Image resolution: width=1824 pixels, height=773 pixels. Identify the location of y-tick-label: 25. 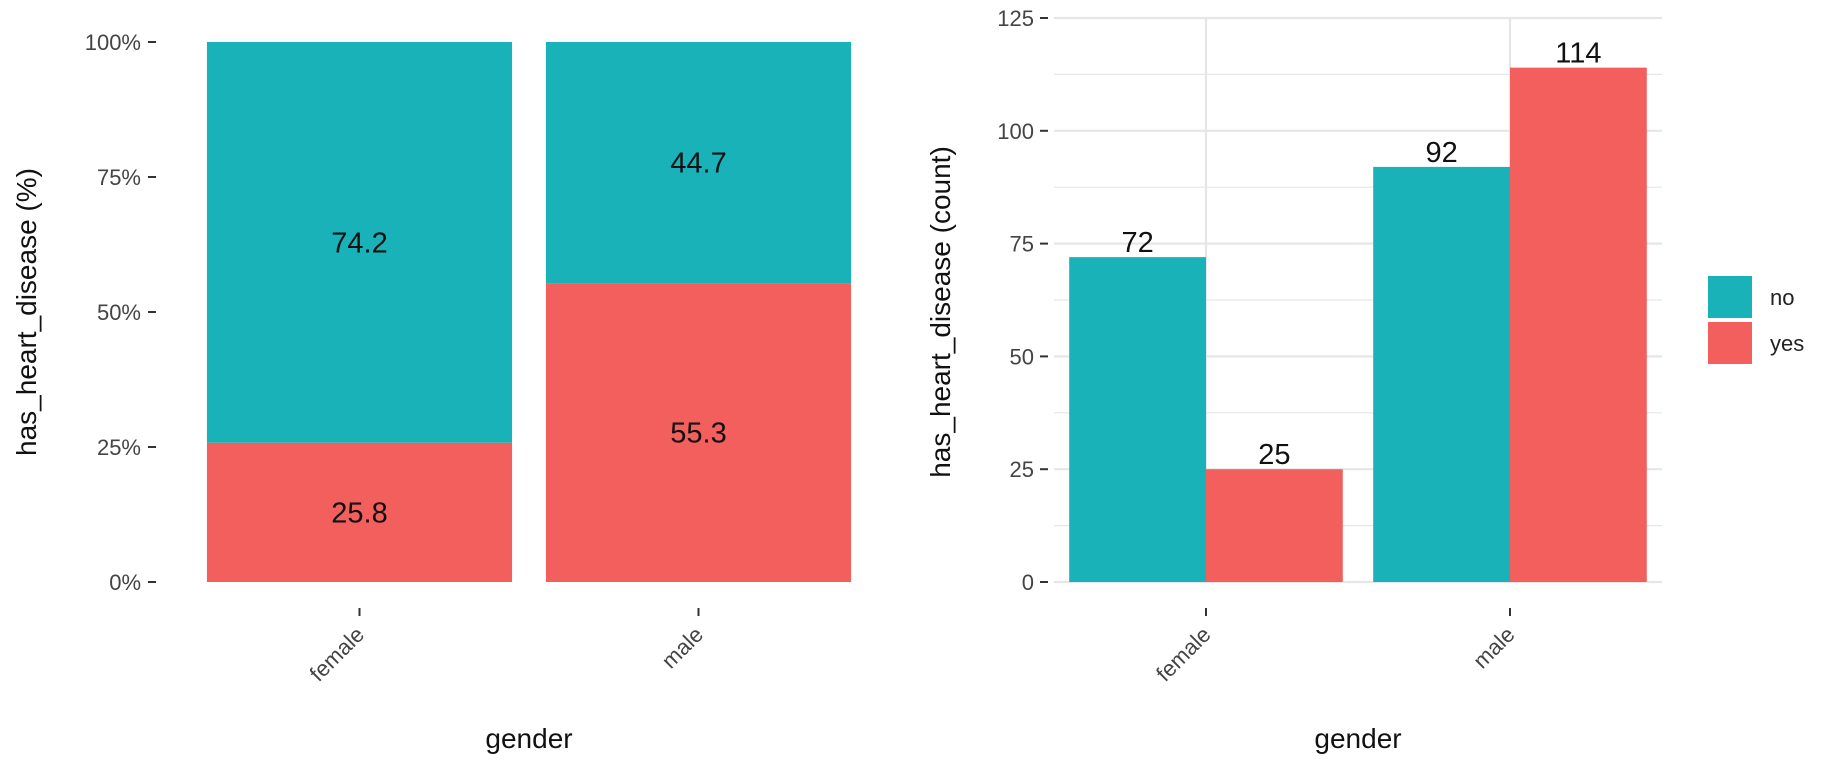
(1022, 469).